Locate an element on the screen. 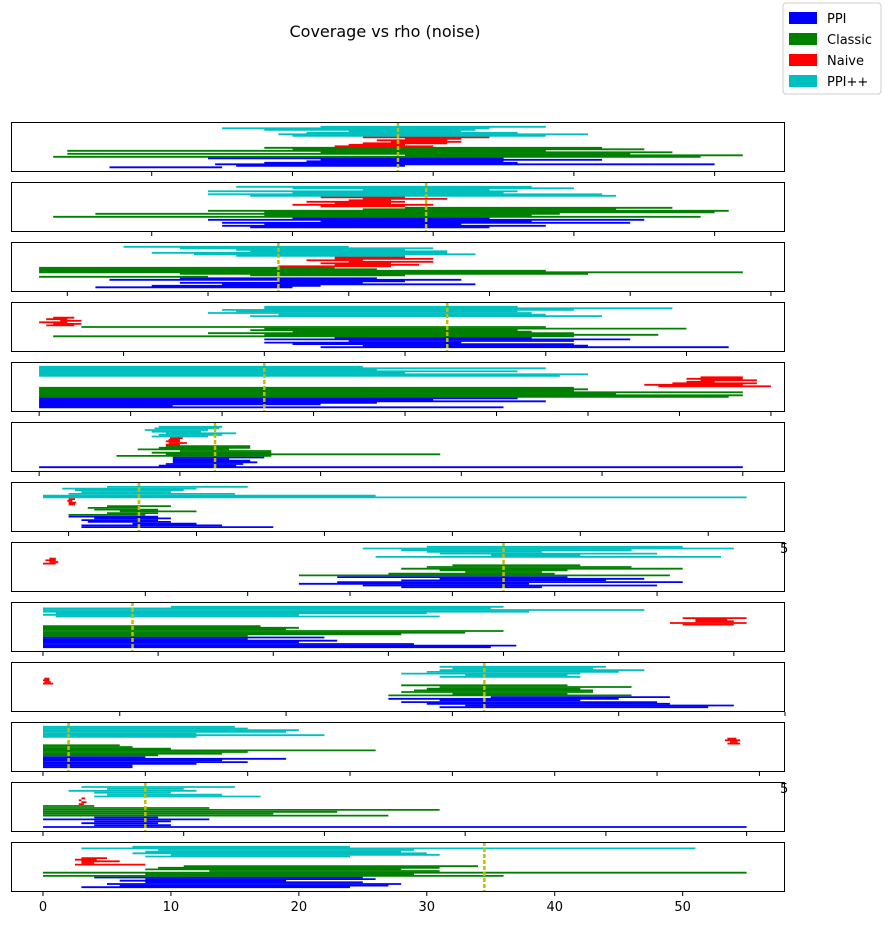 The height and width of the screenshot is (926, 888). legend-label: Naive is located at coordinates (845, 61).